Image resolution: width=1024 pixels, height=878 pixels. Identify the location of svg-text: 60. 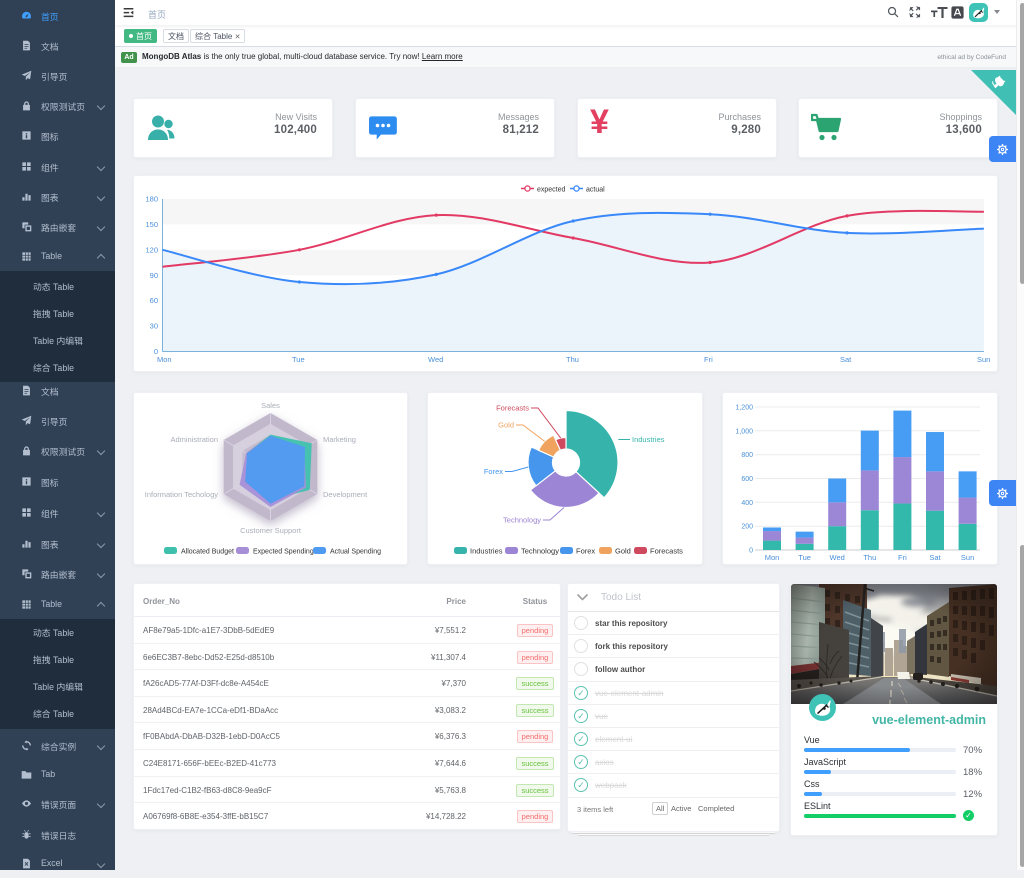
(154, 300).